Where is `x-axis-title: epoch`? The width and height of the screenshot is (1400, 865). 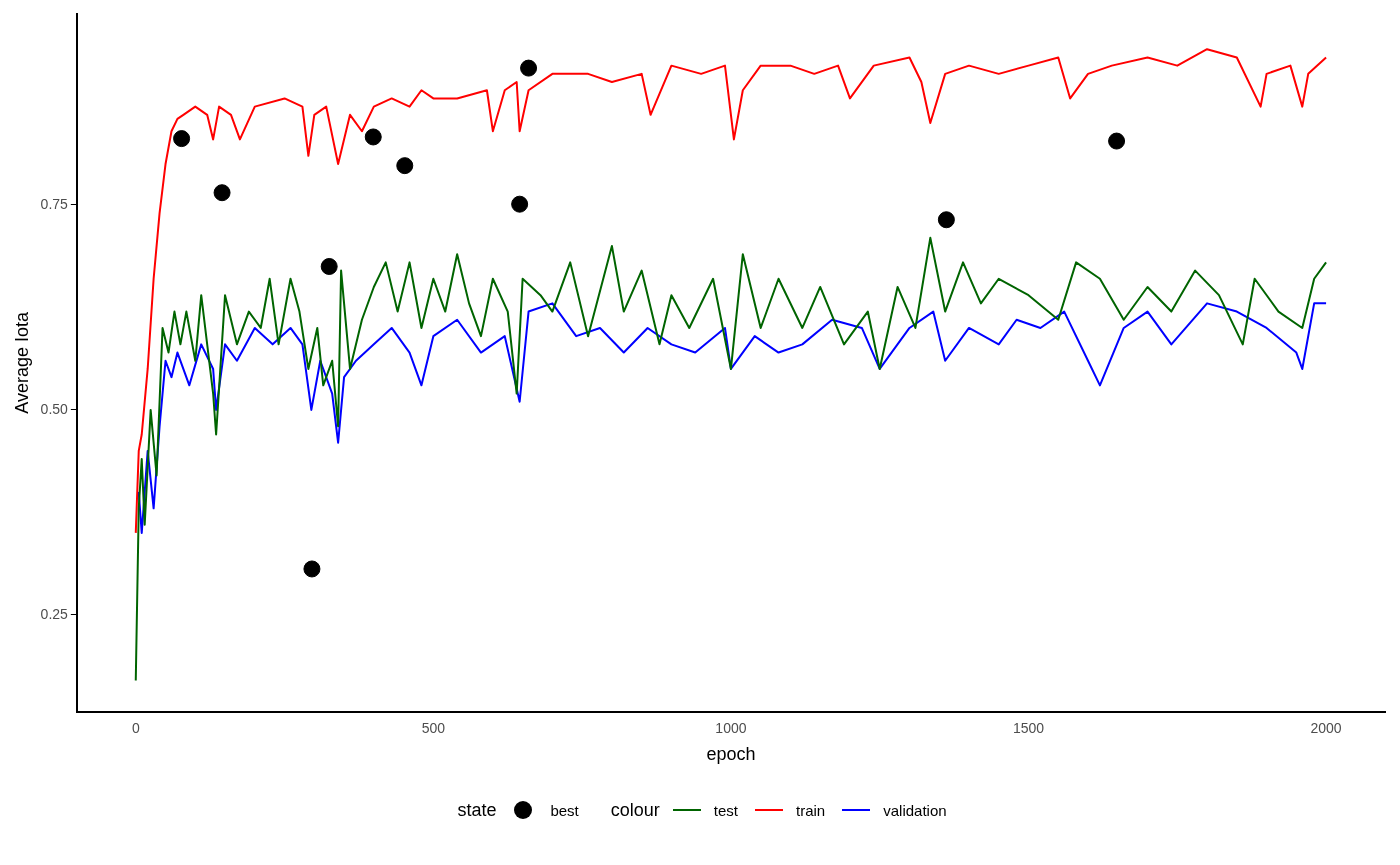 x-axis-title: epoch is located at coordinates (731, 754).